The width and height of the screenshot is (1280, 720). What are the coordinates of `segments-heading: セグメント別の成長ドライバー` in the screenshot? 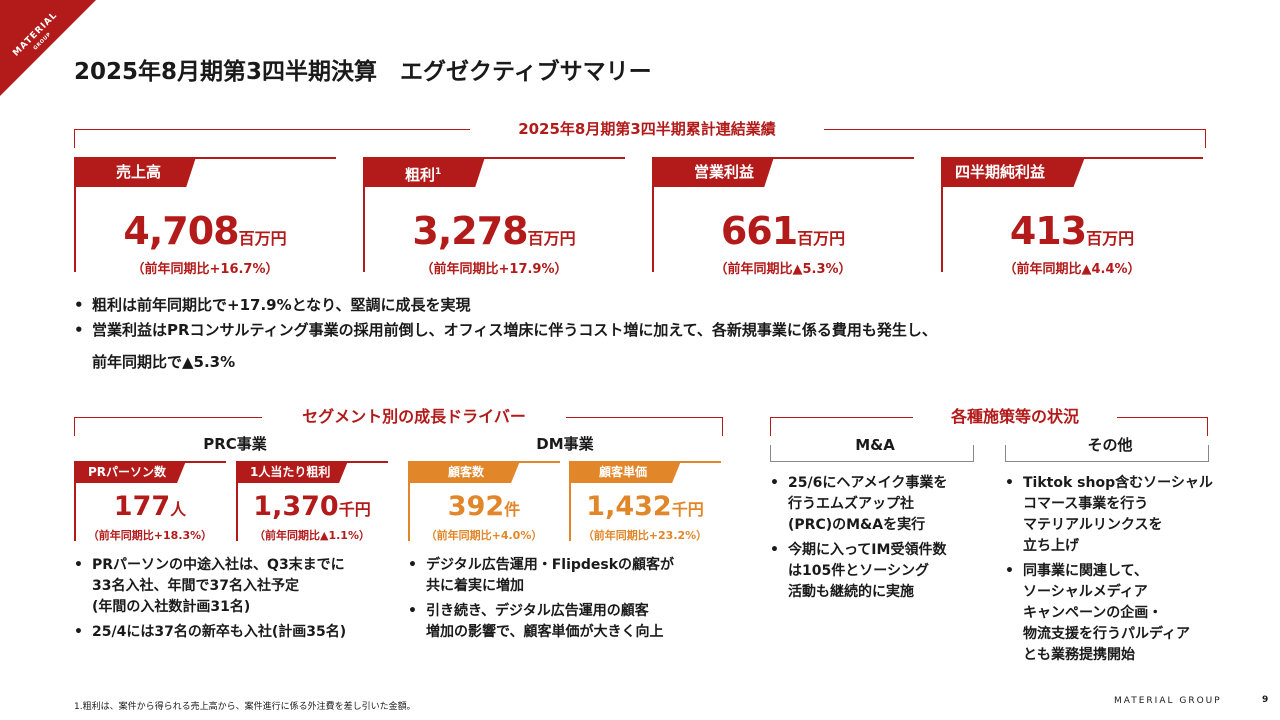 It's located at (414, 417).